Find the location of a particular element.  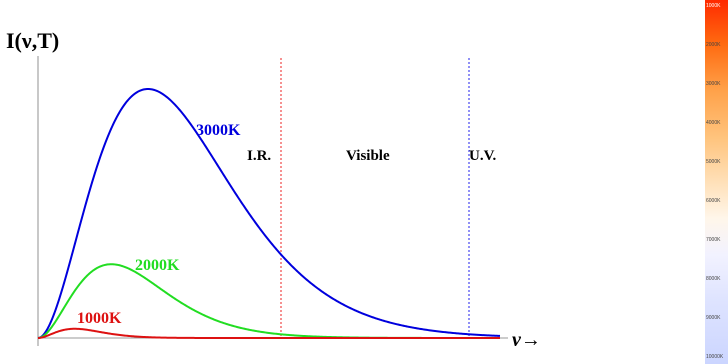

y-axis-label: I(ν,T) is located at coordinates (32, 40).